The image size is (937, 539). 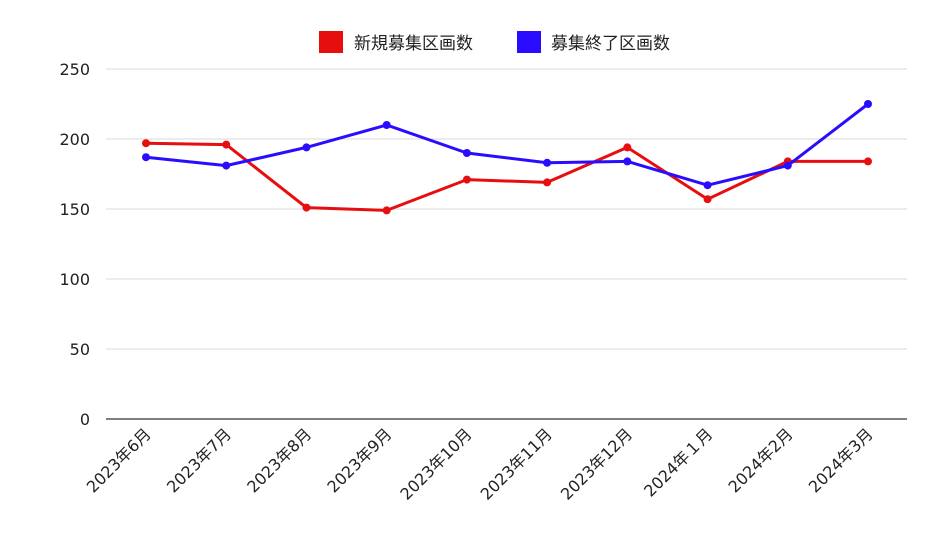 I want to click on legend-item-2: 募集終了区画数, so click(x=593, y=42).